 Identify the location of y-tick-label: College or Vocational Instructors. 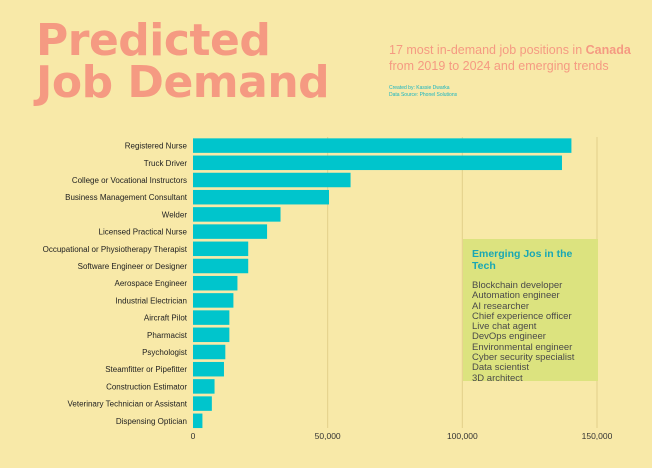
(129, 180).